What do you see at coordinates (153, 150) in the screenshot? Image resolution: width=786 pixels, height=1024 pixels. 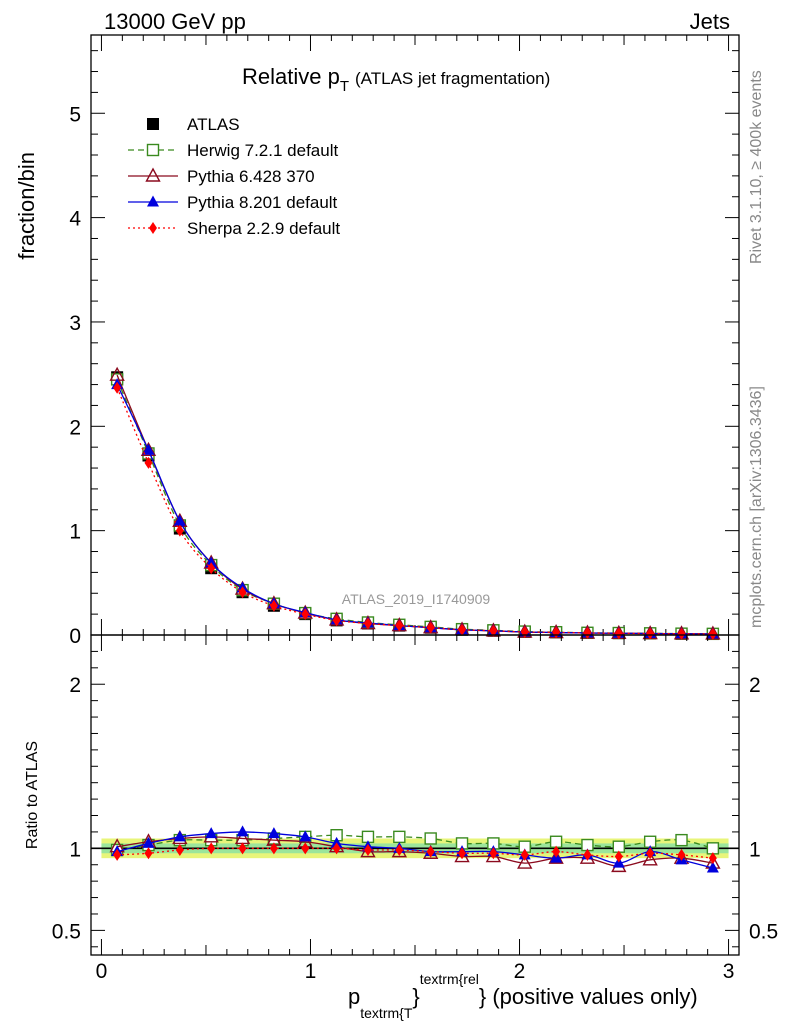 I see `legend-marker-herwig` at bounding box center [153, 150].